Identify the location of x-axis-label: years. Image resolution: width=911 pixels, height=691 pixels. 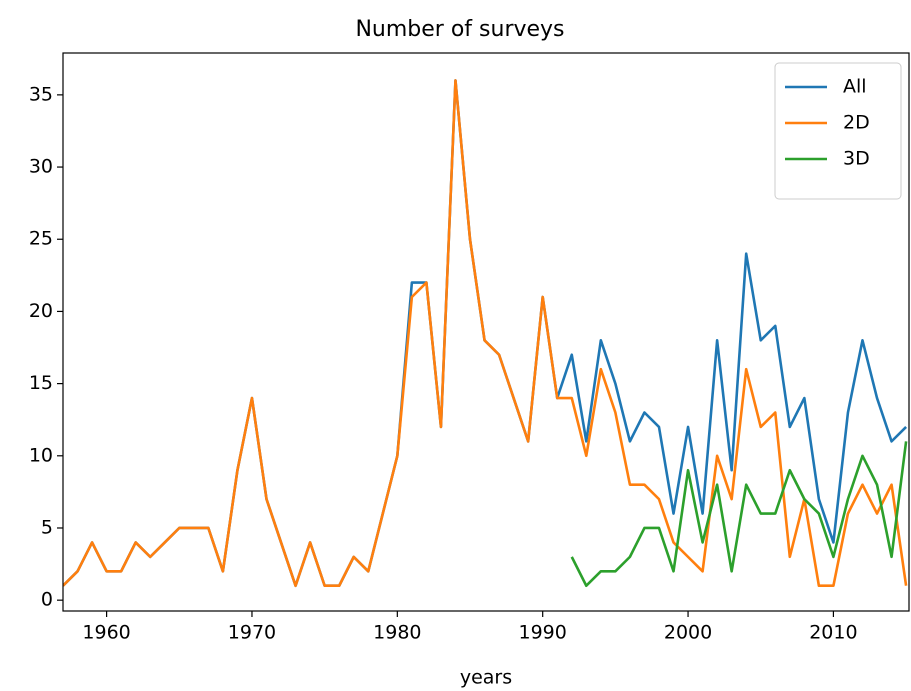
(486, 678).